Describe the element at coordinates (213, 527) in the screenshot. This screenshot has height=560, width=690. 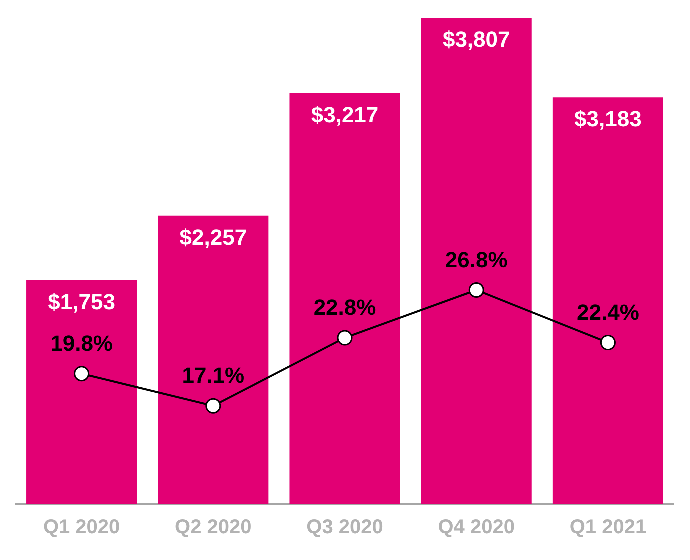
I see `x-tick-label: Q2 2020` at that location.